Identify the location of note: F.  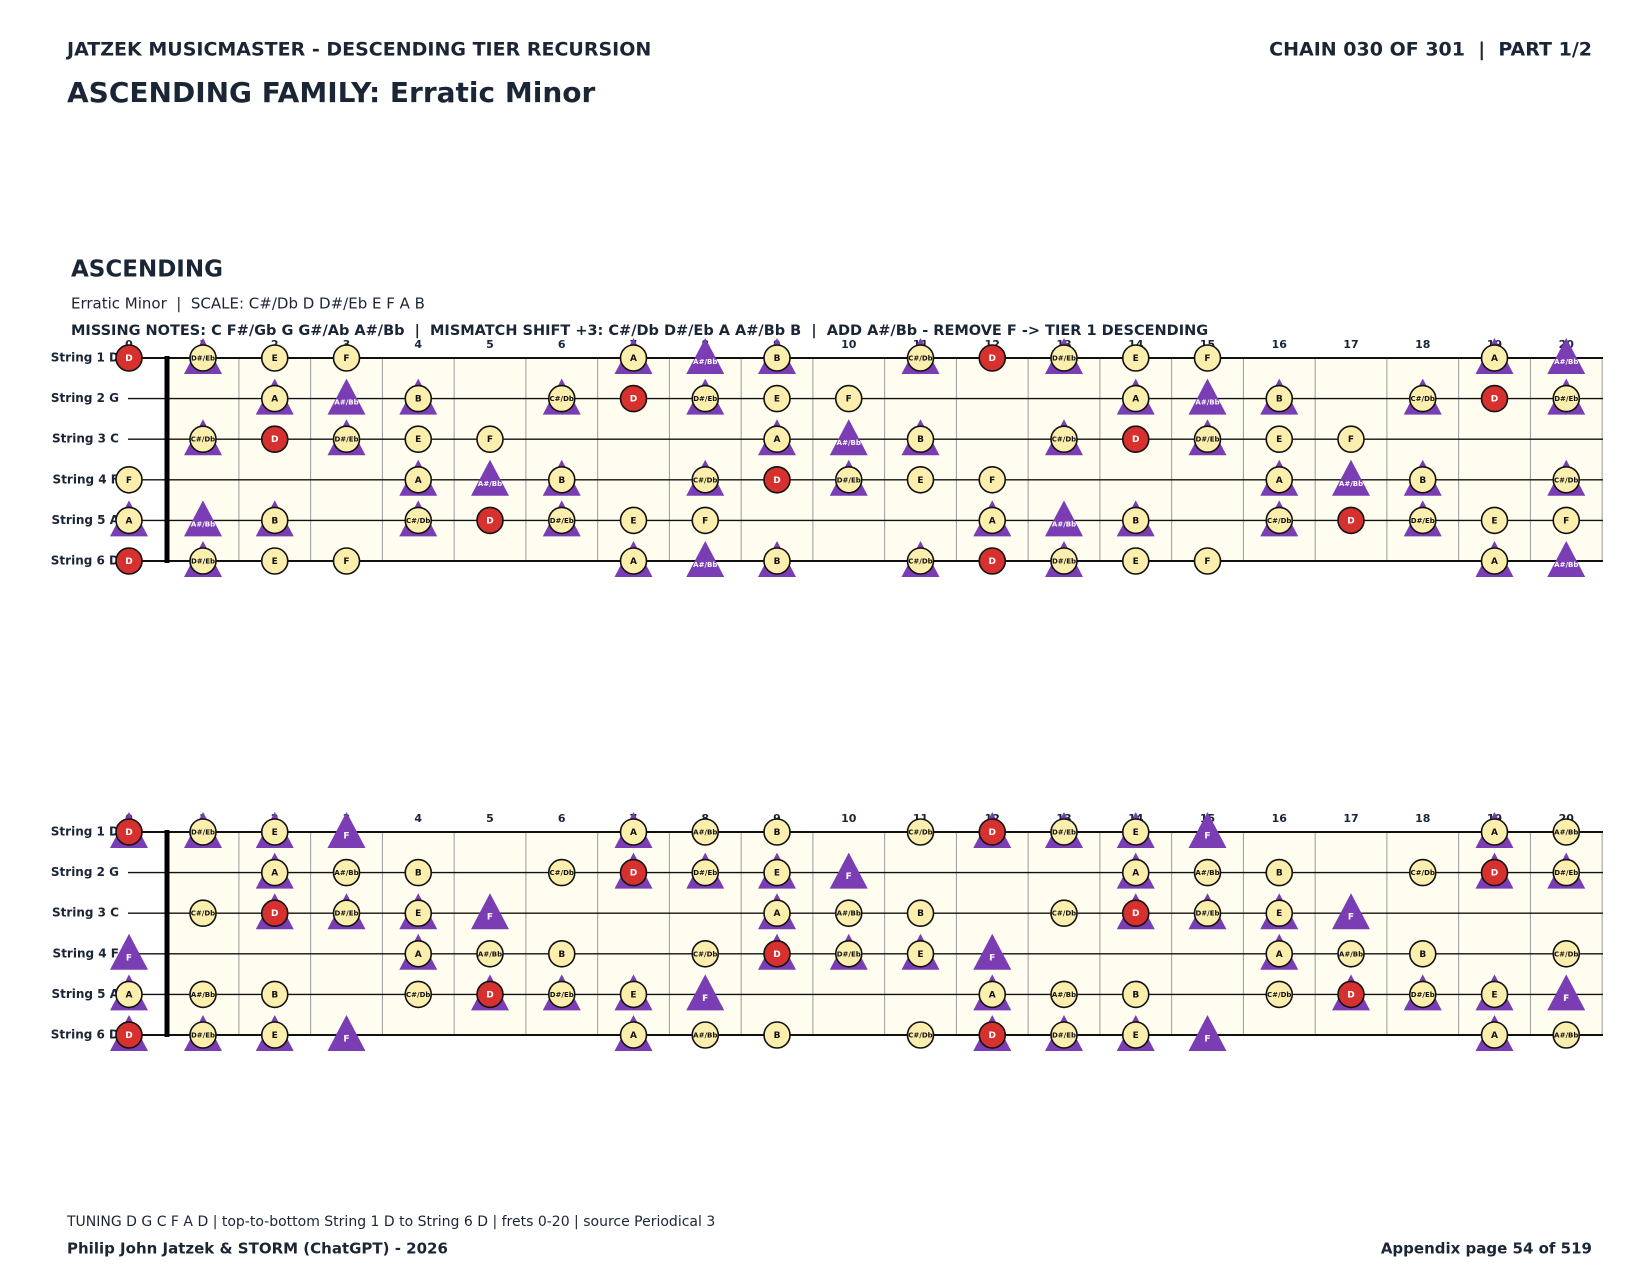
(1207, 358).